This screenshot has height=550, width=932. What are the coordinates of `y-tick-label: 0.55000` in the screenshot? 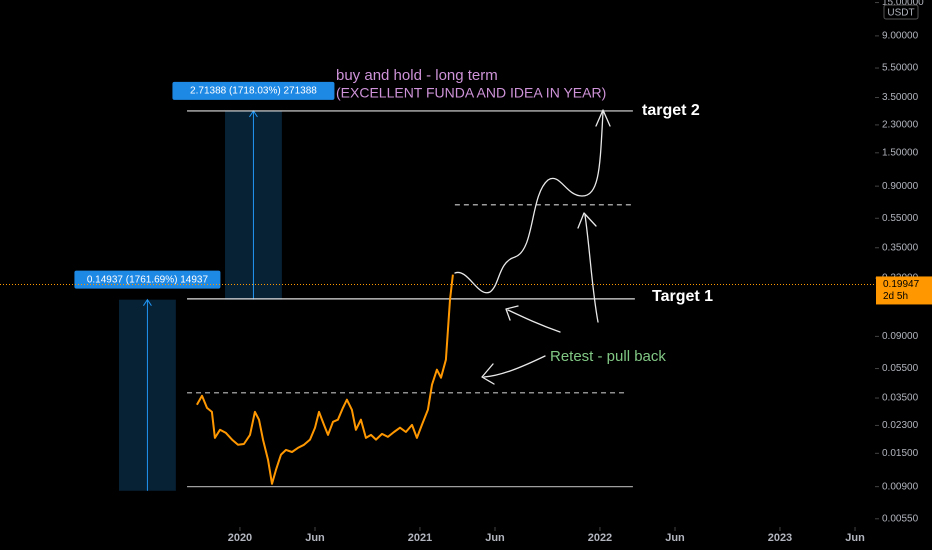 It's located at (900, 218).